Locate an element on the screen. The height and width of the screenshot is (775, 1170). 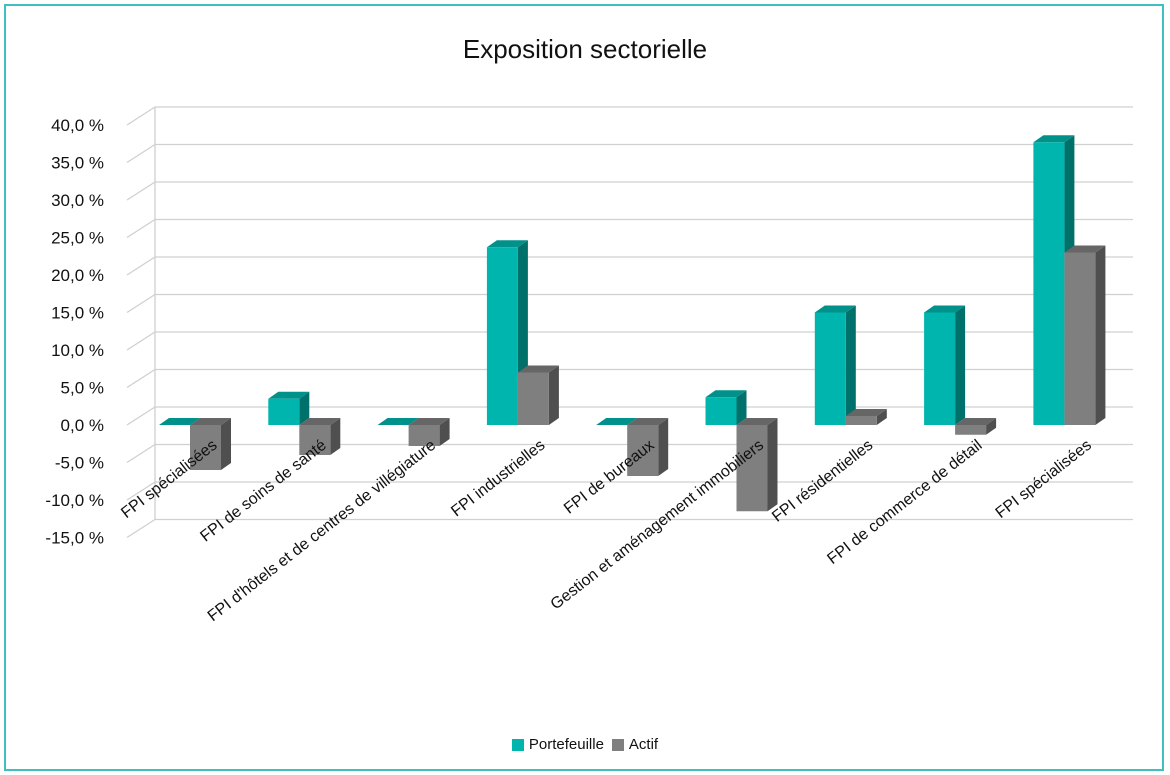
legend-swatch-portefeuille is located at coordinates (517, 744).